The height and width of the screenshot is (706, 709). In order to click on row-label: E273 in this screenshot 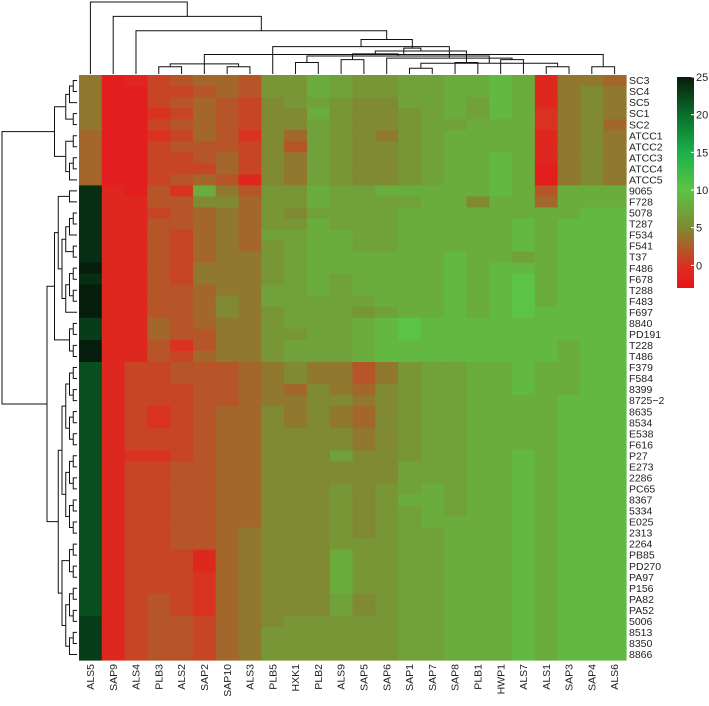, I will do `click(641, 467)`.